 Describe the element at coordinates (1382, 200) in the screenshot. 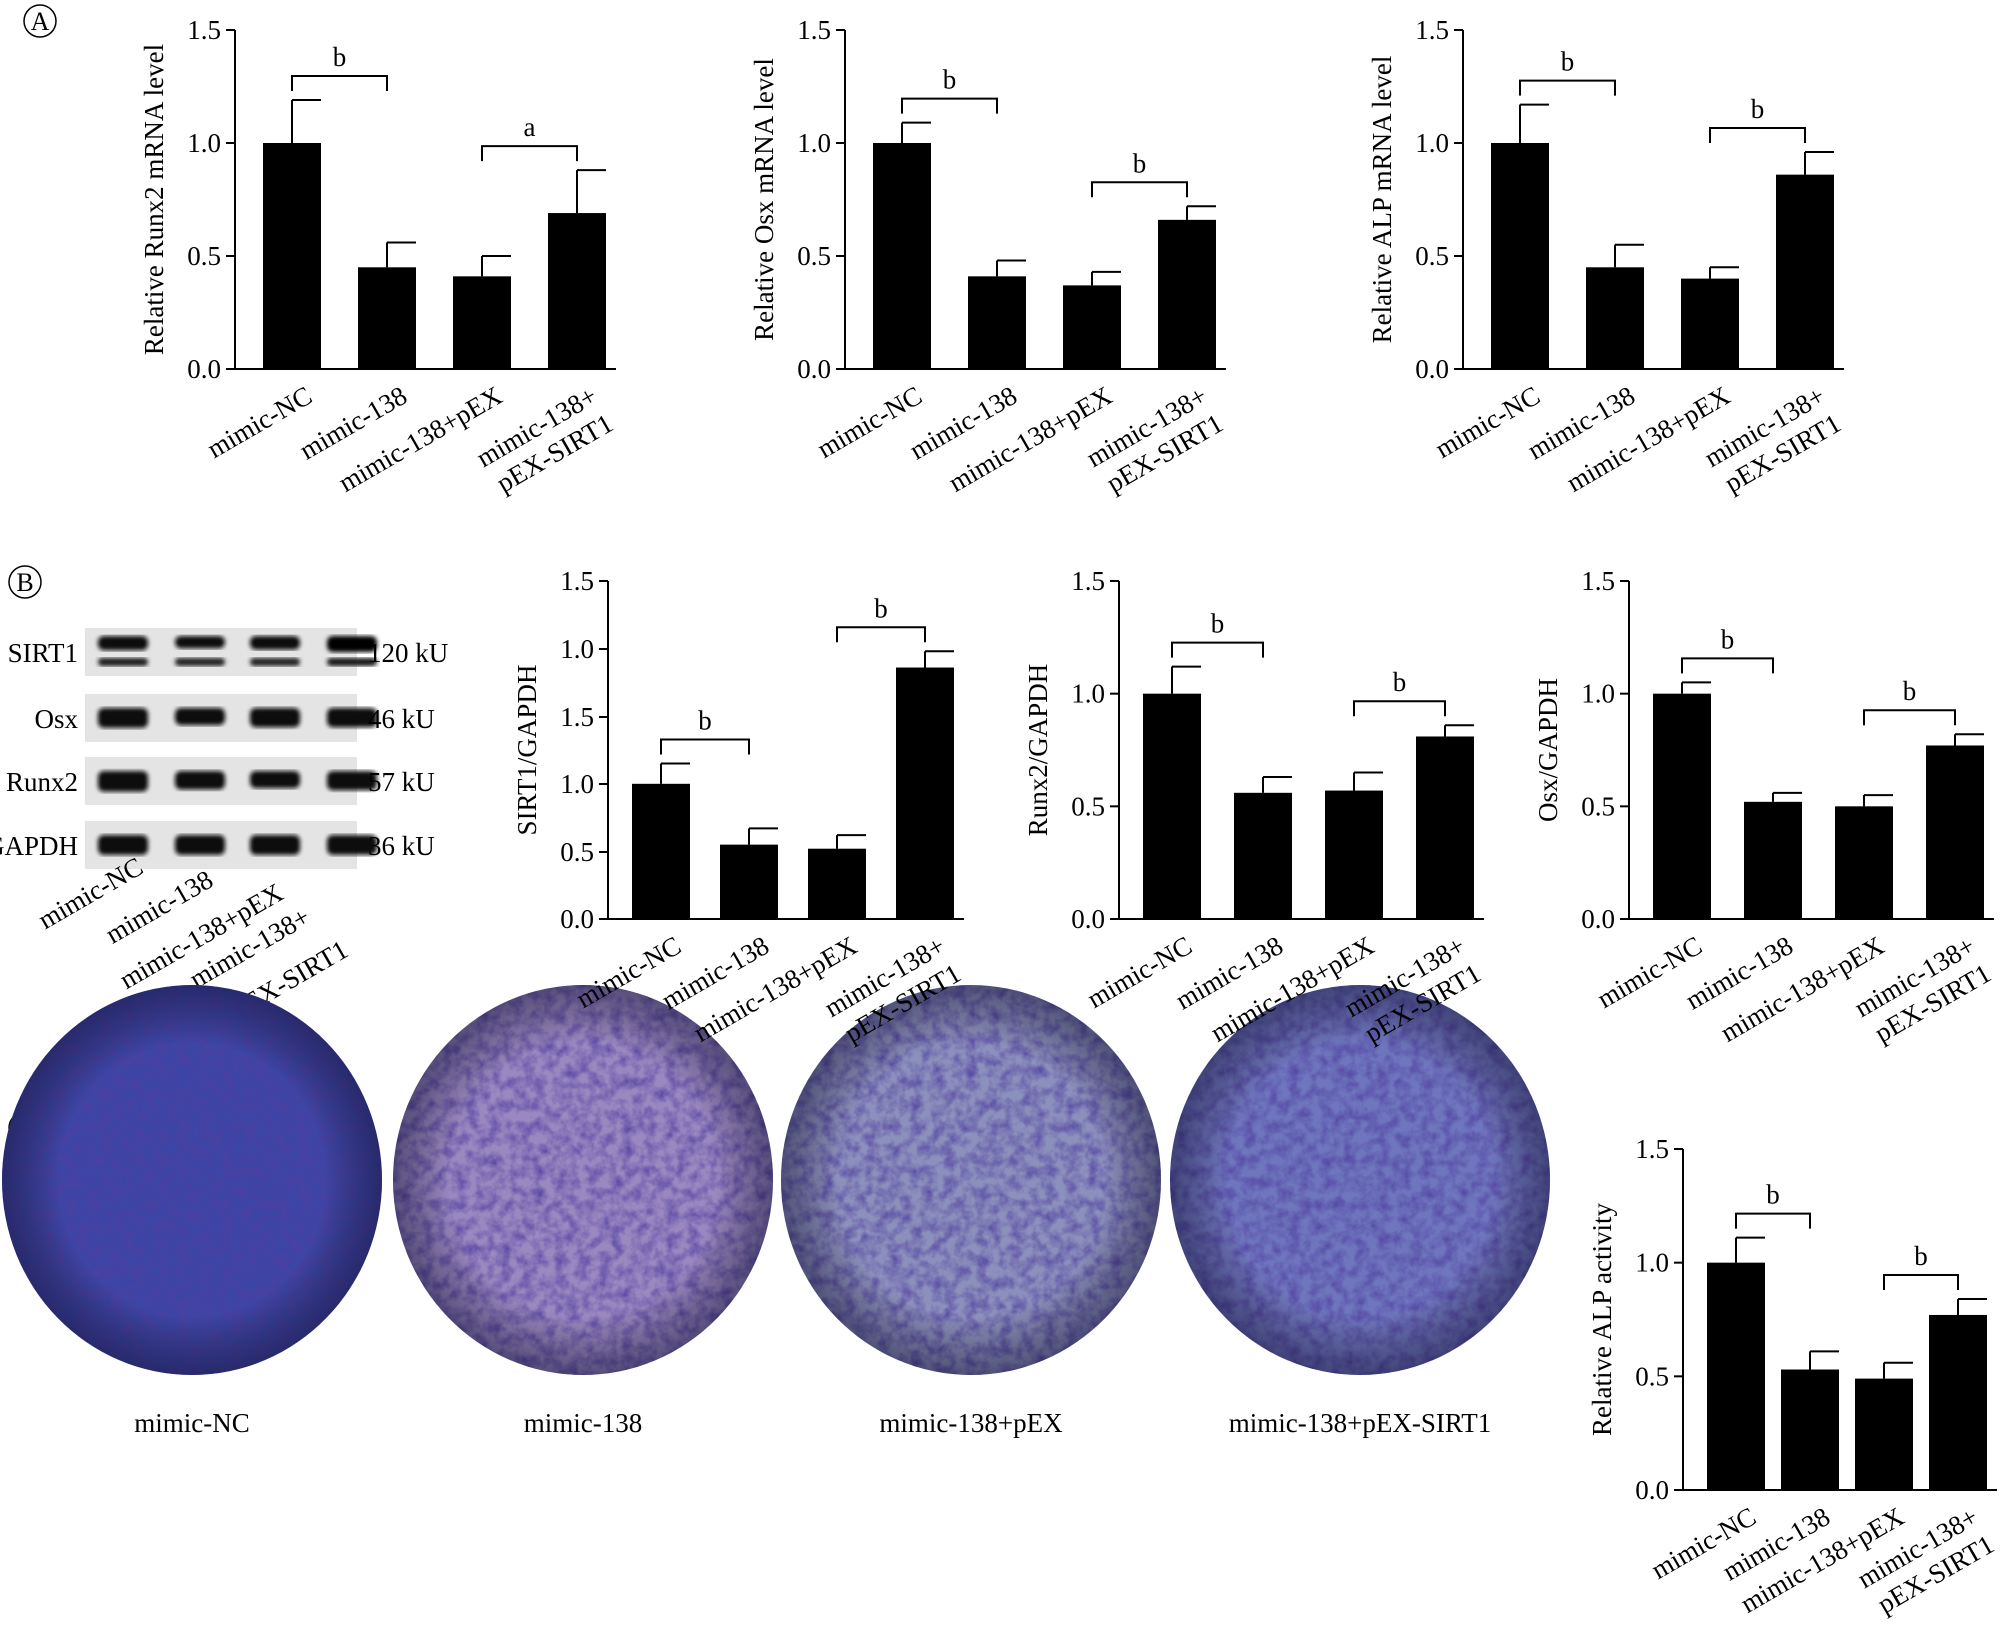

I see `y-axis-label: Relative ALP mRNA level` at that location.